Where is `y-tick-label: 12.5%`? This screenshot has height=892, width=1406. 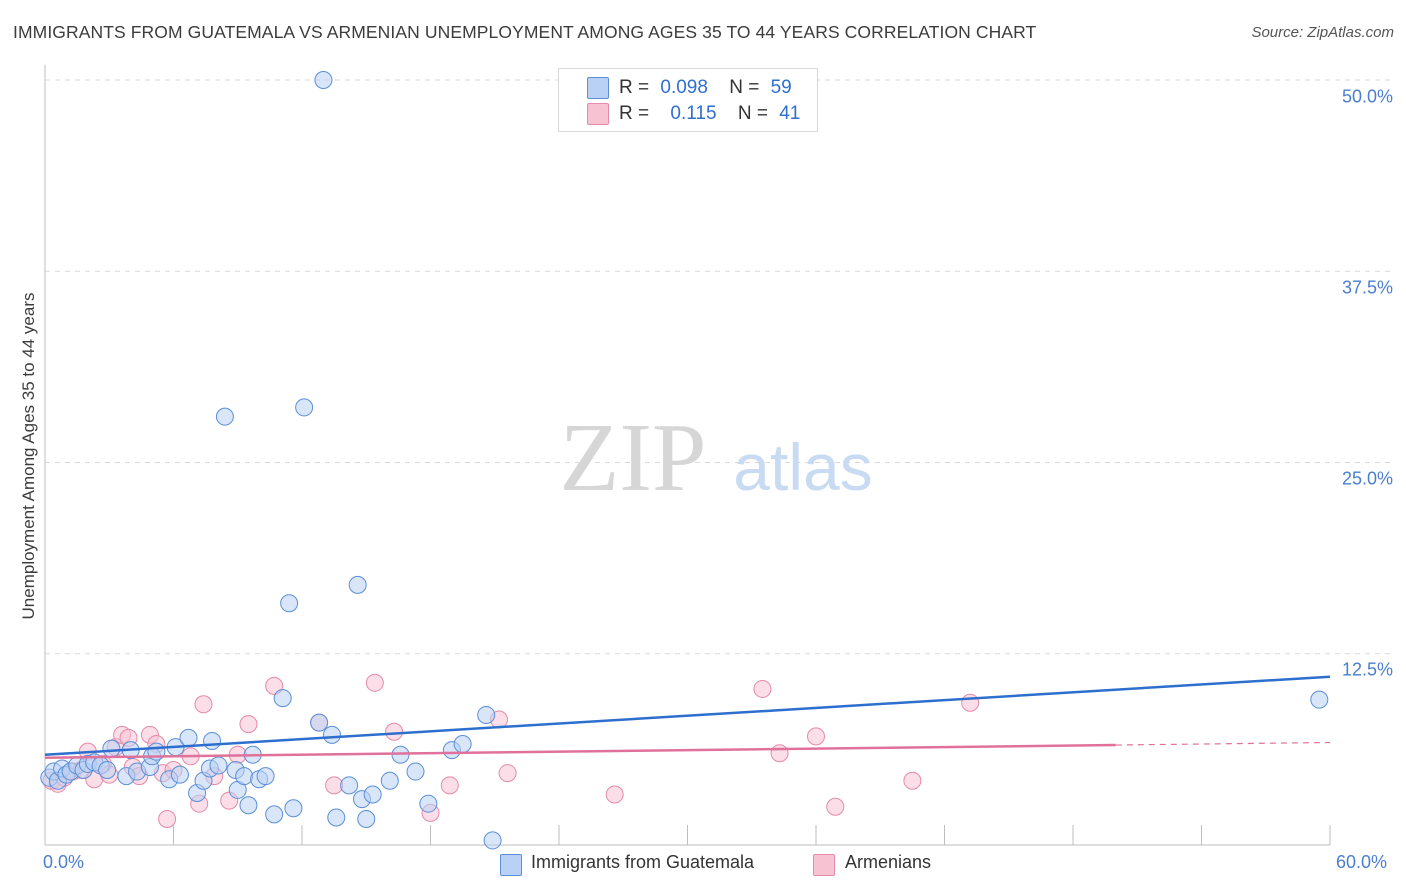
y-tick-label: 12.5% is located at coordinates (1367, 669).